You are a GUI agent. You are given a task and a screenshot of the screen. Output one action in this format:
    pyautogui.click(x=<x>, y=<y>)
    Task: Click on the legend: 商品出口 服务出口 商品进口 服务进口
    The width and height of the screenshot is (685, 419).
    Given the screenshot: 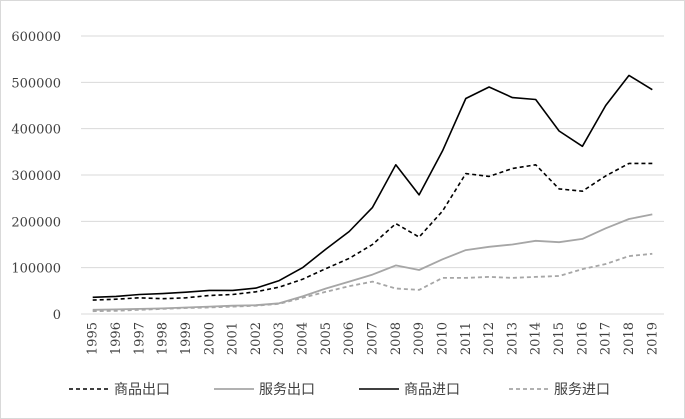 What is the action you would take?
    pyautogui.click(x=339, y=390)
    